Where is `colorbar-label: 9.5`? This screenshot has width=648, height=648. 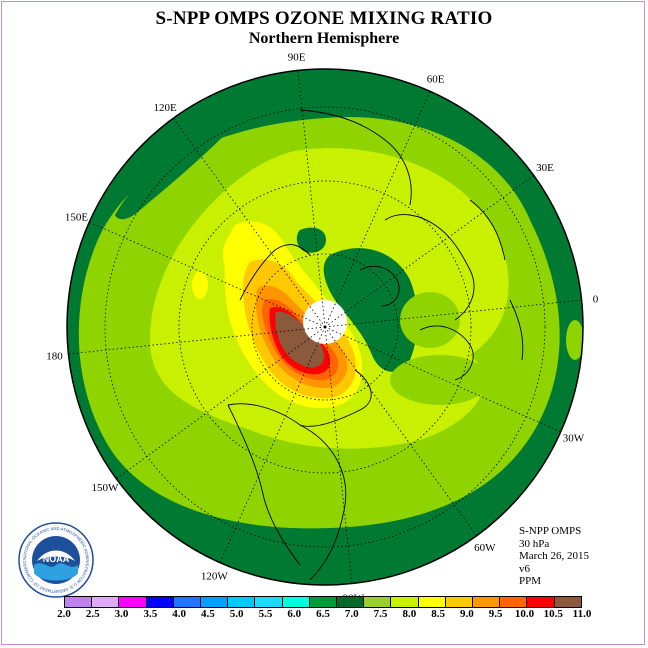 colorbar-label: 9.5 is located at coordinates (495, 614).